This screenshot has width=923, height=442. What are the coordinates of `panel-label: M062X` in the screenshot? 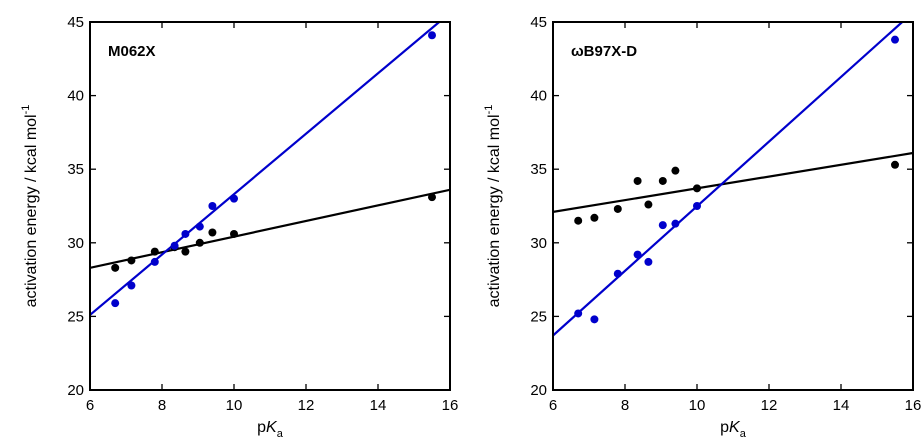 It's located at (132, 51).